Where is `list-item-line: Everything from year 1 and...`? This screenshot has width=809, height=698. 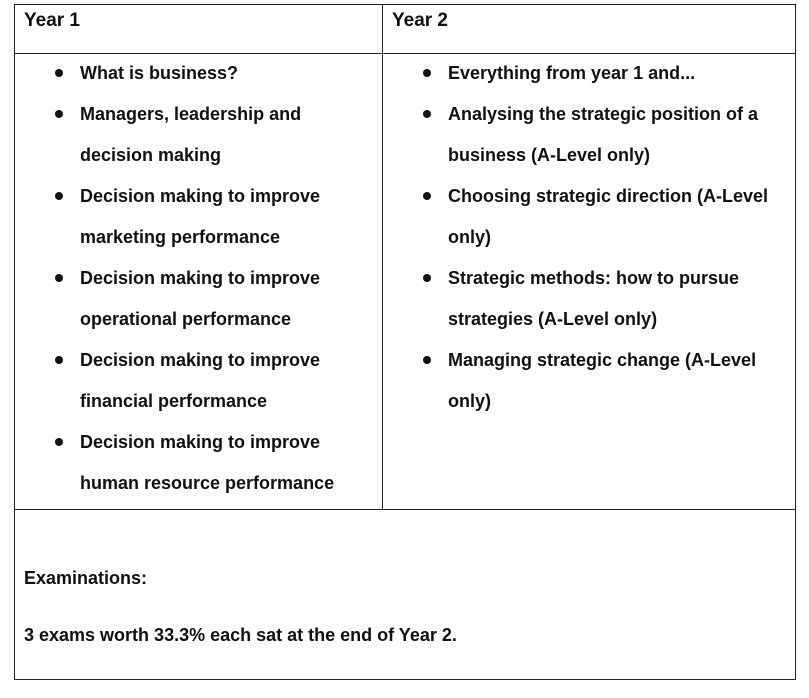
list-item-line: Everything from year 1 and... is located at coordinates (572, 73).